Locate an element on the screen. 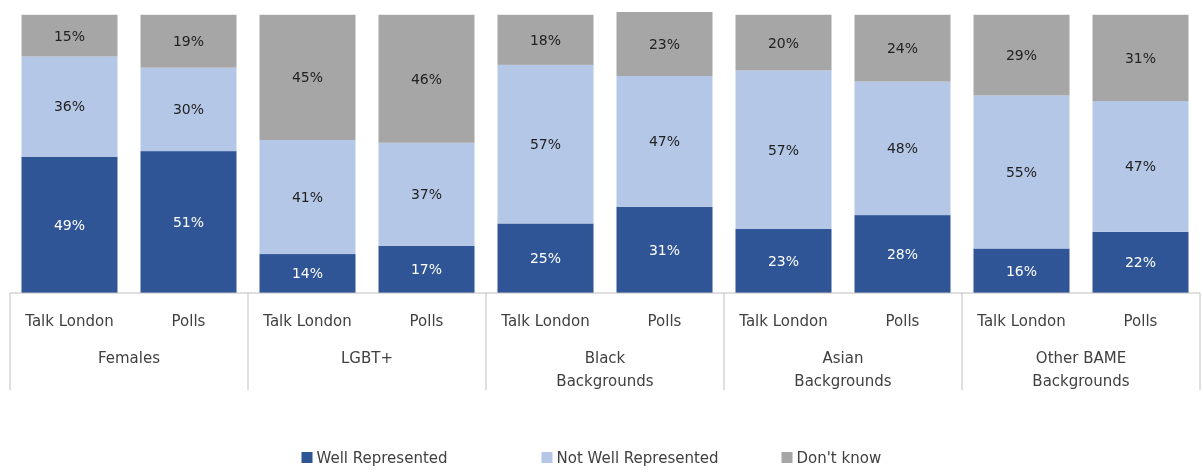  data-label: 36% is located at coordinates (69, 106).